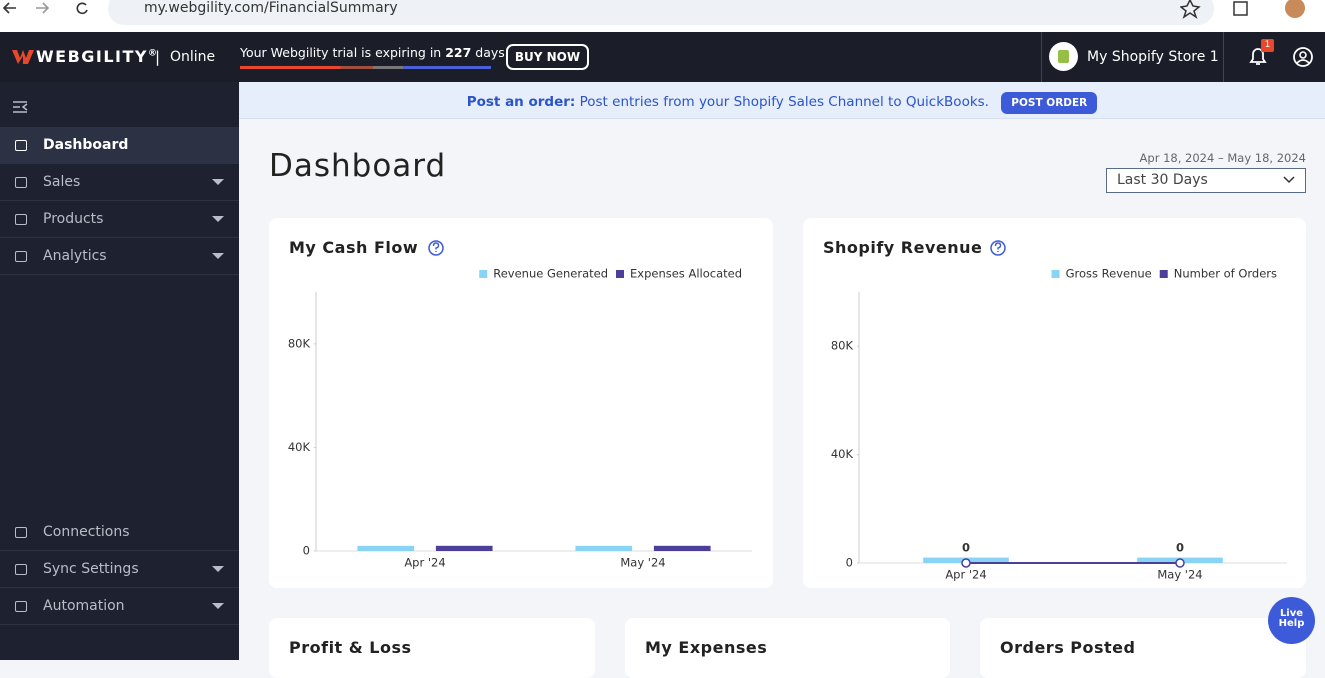 The width and height of the screenshot is (1325, 678). What do you see at coordinates (1063, 56) in the screenshot?
I see `store-icon` at bounding box center [1063, 56].